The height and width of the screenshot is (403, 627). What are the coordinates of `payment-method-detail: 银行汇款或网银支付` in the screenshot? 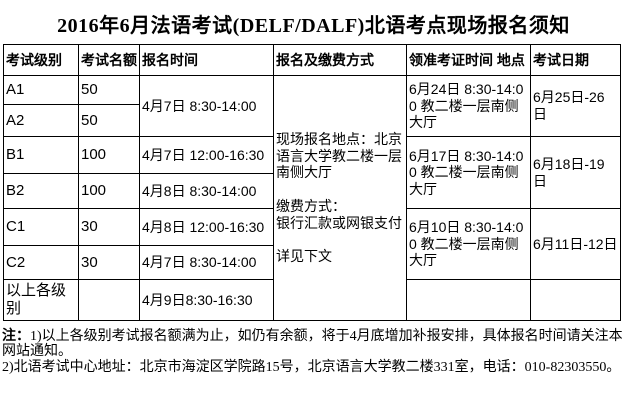 It's located at (339, 222).